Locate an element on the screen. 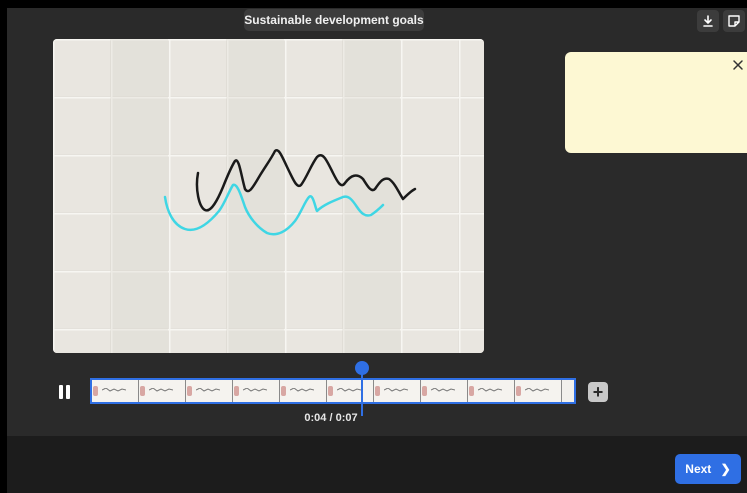 This screenshot has height=493, width=747. add-clip-button: + is located at coordinates (598, 392).